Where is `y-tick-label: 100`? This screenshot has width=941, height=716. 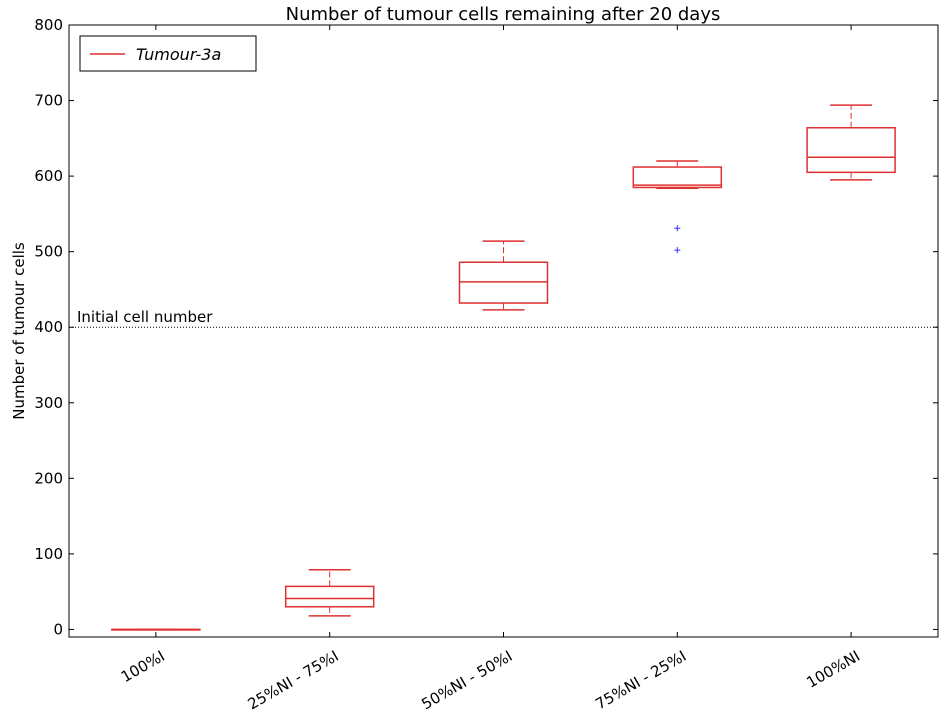 y-tick-label: 100 is located at coordinates (48, 554).